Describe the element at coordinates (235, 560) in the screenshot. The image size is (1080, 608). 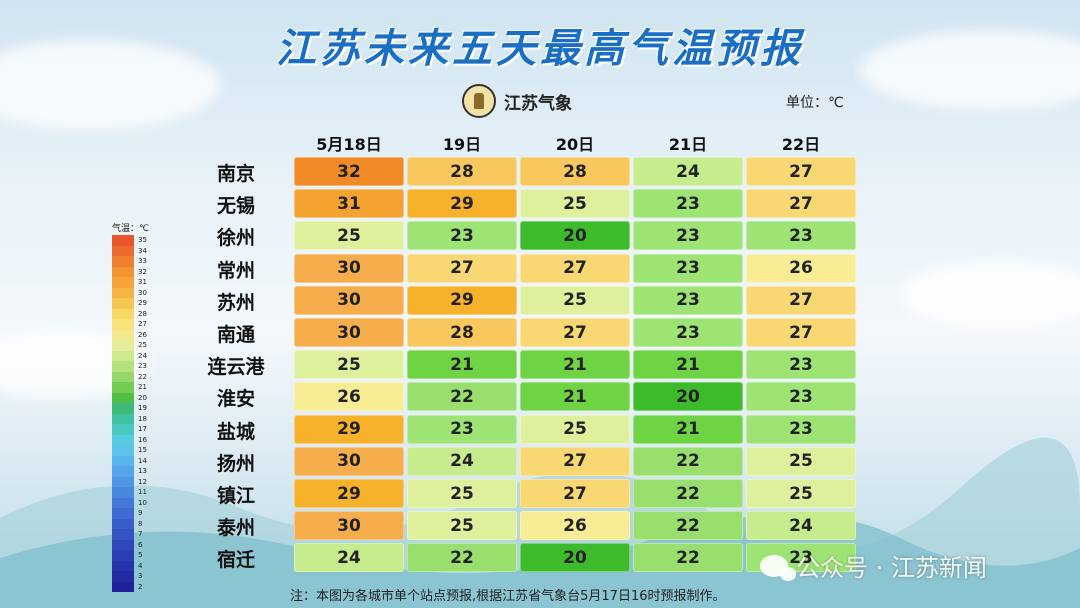
I see `city-label: 宿迁` at that location.